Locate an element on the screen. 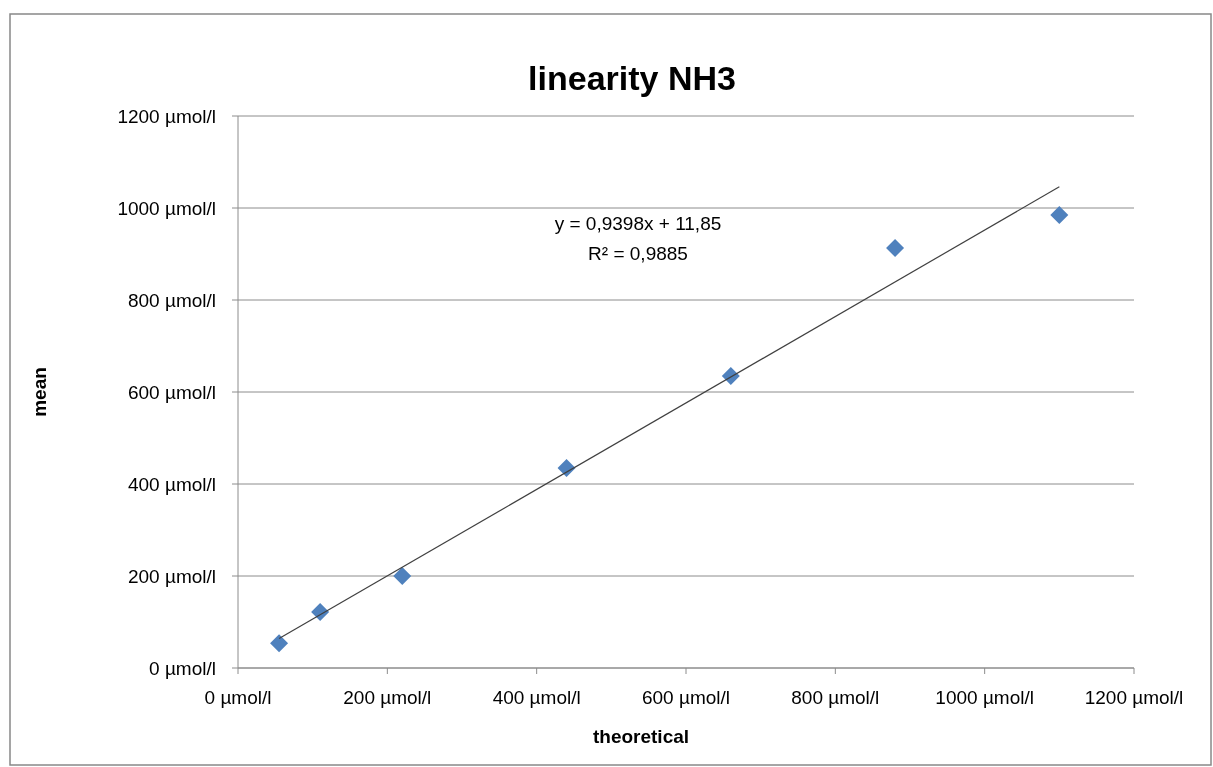 The image size is (1213, 767). y-tick-label: 800 µmol/l is located at coordinates (171, 300).